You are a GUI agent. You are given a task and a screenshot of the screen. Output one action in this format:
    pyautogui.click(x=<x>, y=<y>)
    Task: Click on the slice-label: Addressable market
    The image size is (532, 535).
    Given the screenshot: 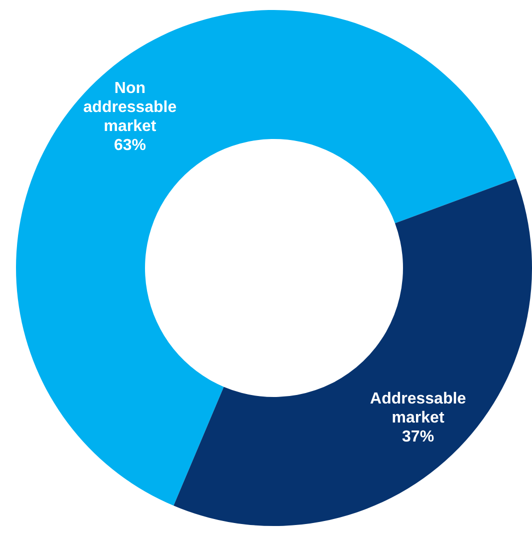 What is the action you would take?
    pyautogui.click(x=418, y=408)
    